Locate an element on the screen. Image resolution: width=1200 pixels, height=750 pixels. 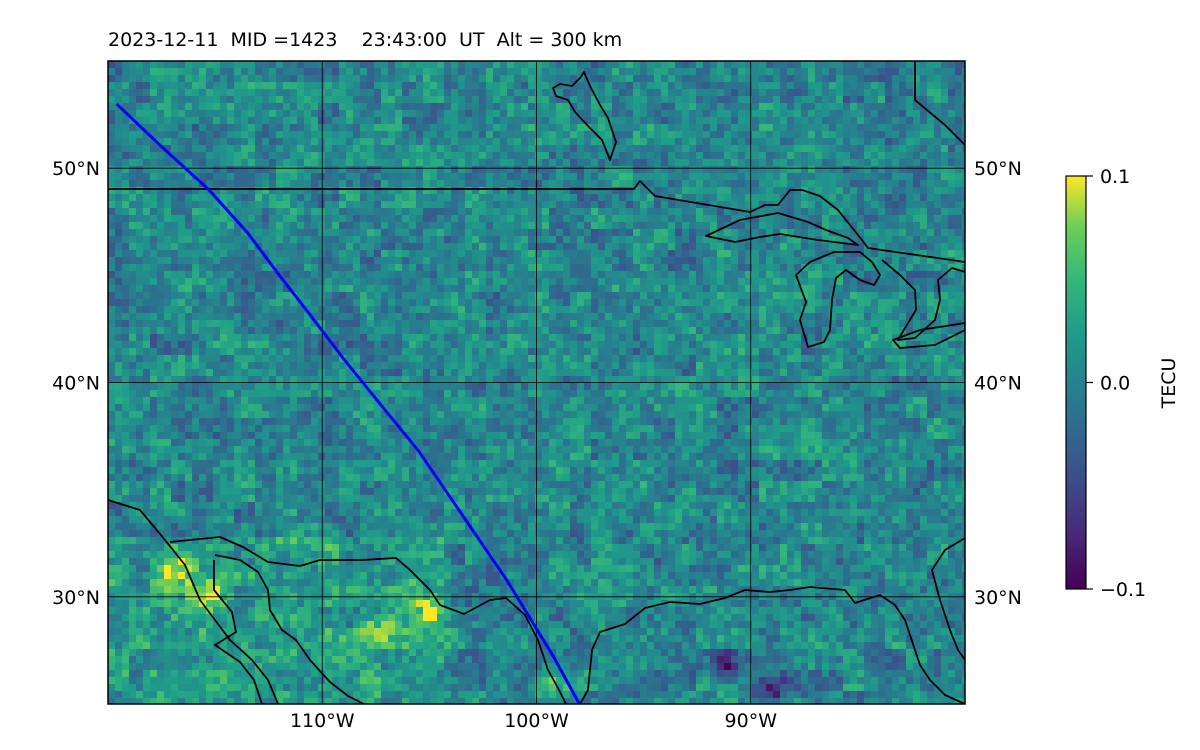
lon-tick-label: 100°W is located at coordinates (536, 721).